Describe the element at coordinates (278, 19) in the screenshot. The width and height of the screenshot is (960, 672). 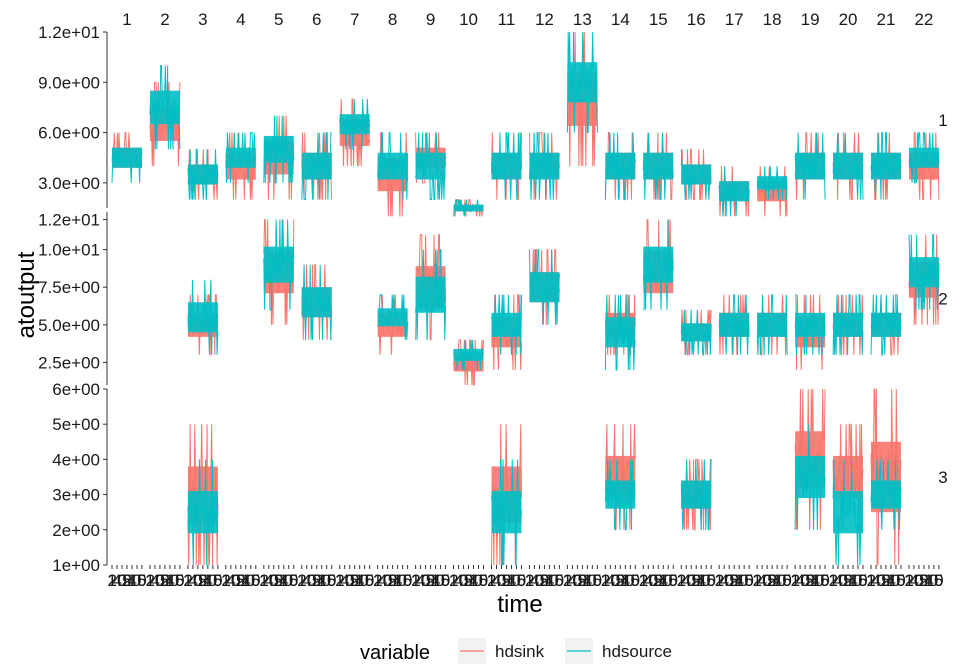
I see `column-strip-label: 5` at that location.